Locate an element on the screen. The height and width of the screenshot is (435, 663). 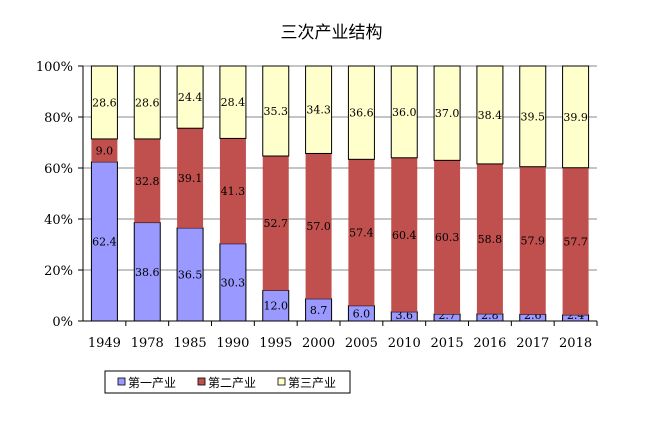
data-label: 37.0 is located at coordinates (447, 113).